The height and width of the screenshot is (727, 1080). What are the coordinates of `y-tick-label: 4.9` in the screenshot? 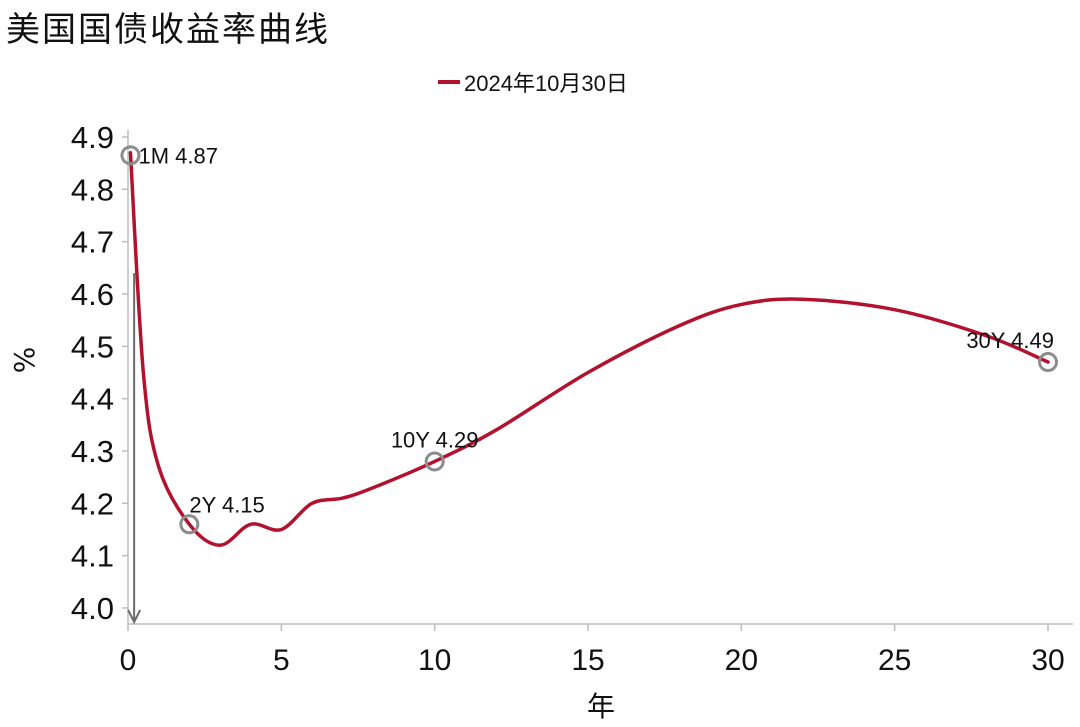 It's located at (92, 137).